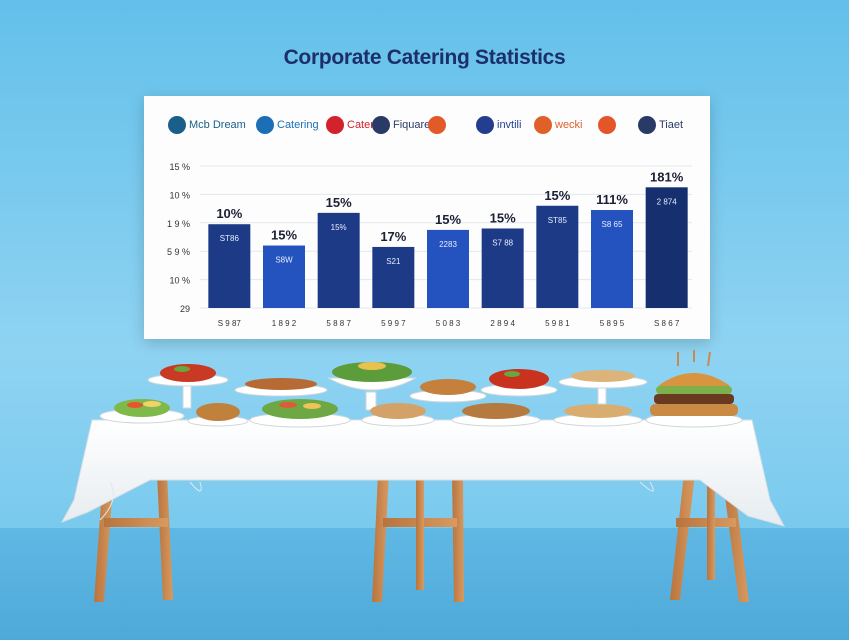  I want to click on plate-salad-left, so click(142, 411).